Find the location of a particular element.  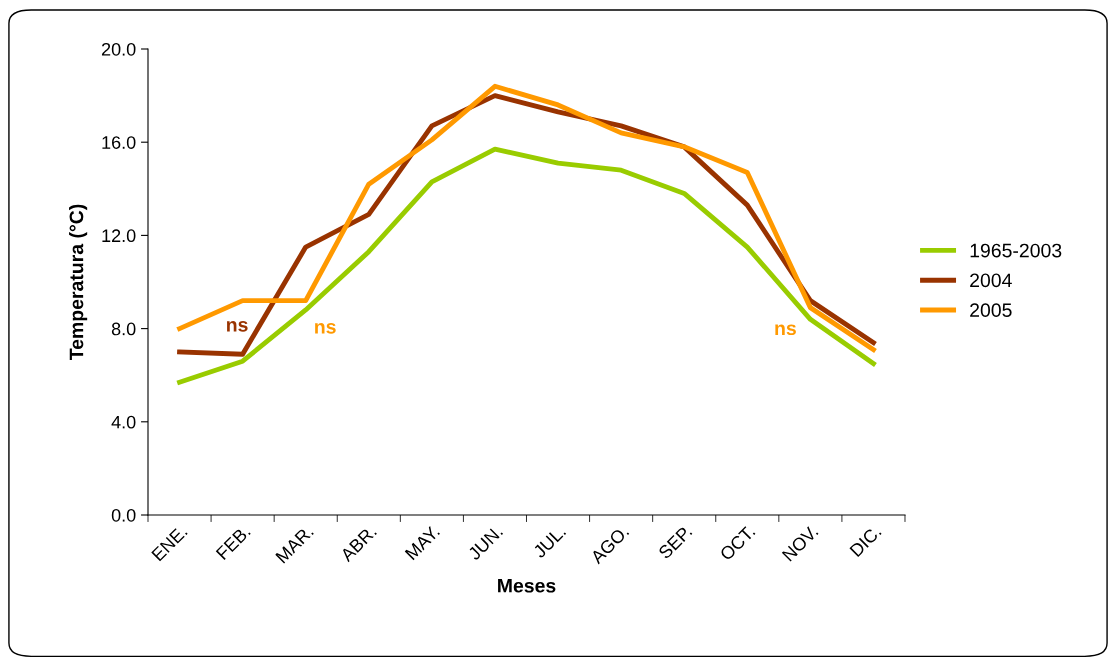

y-tick-label: 8.0 is located at coordinates (123, 329).